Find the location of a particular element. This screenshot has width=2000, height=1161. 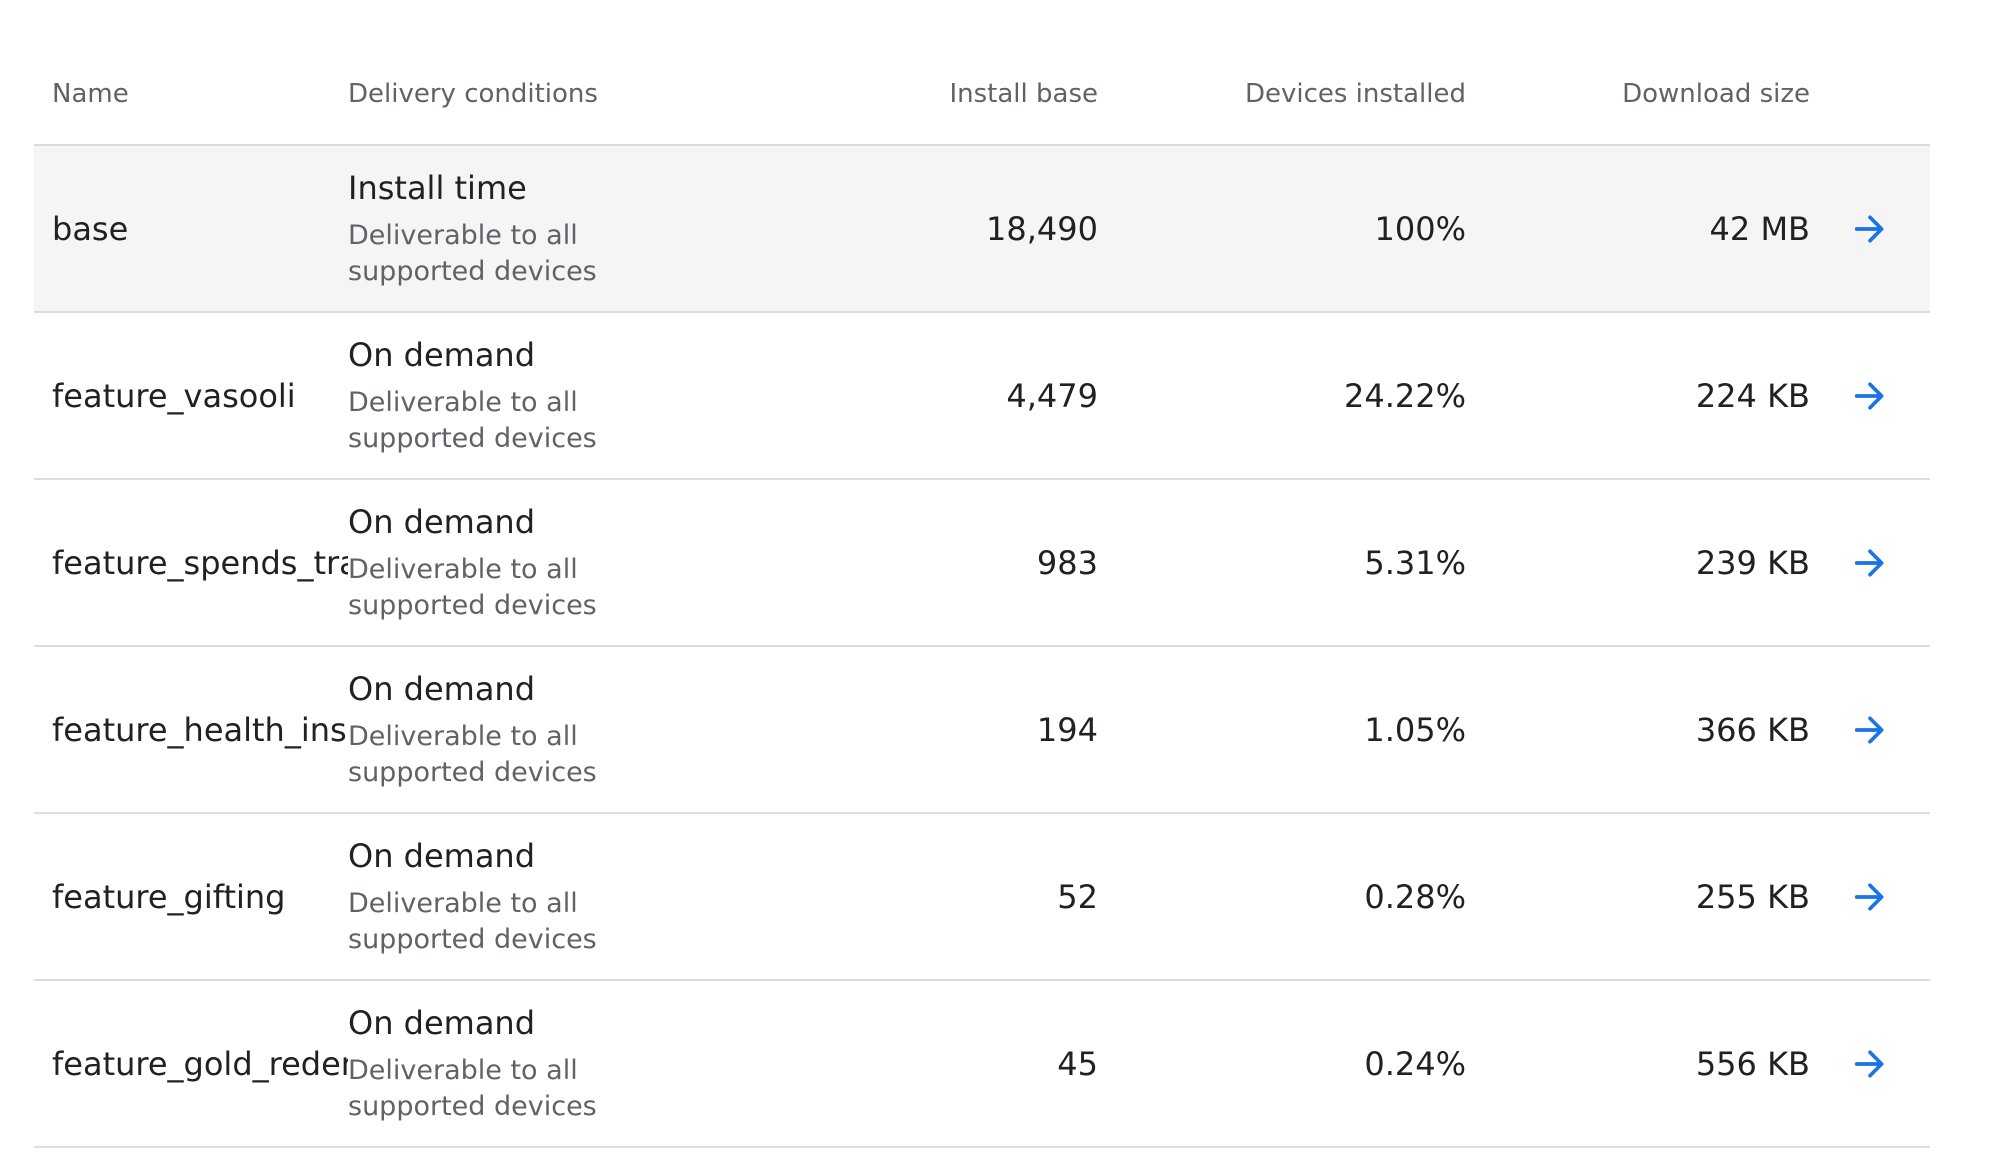

devices-installed-value: 1.05% is located at coordinates (1415, 729).